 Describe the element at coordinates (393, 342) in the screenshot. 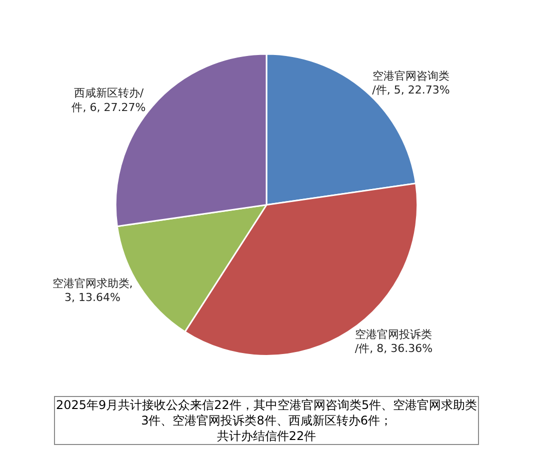

I see `slice-label: 空港官网投诉类/件, 8, 36.36%` at that location.